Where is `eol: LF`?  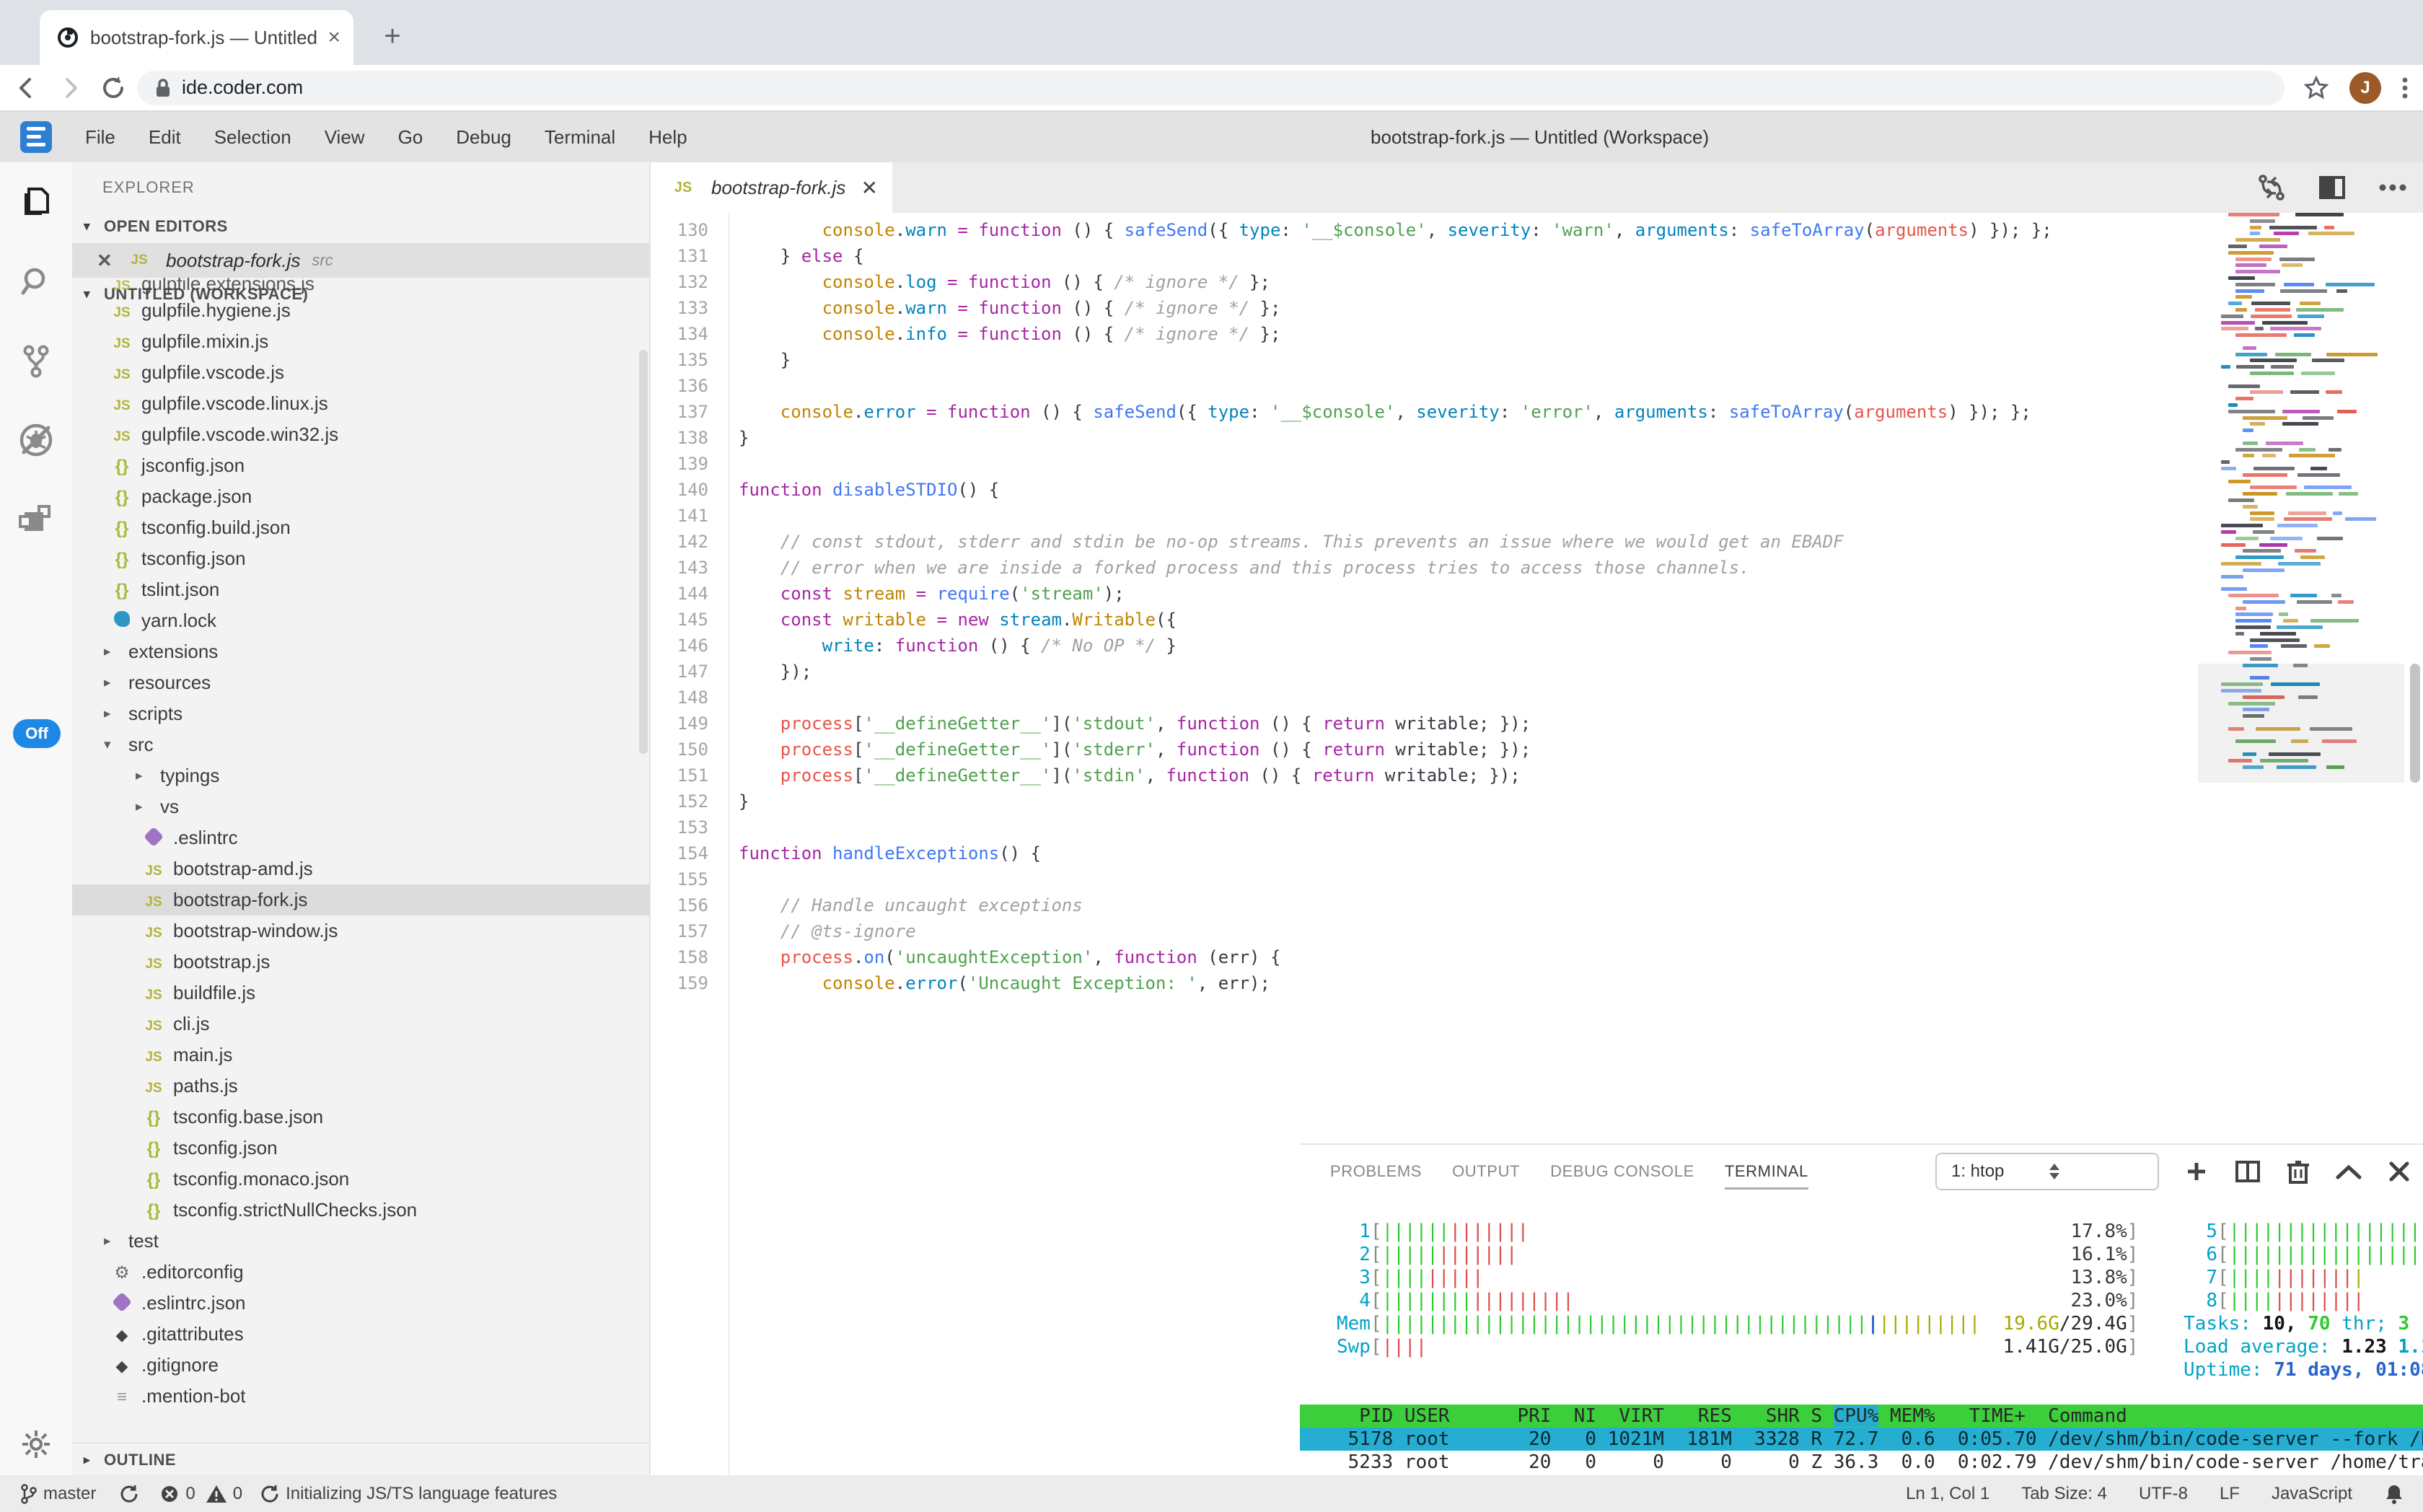 eol: LF is located at coordinates (2229, 1493).